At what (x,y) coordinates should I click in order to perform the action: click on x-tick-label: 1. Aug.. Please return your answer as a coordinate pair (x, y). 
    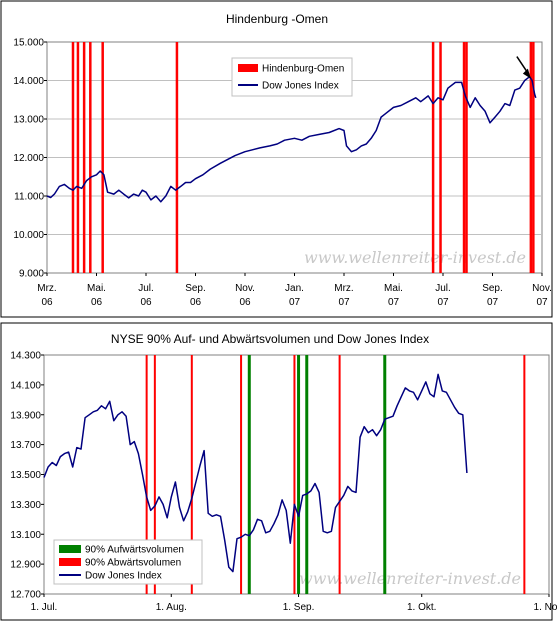
    Looking at the image, I should click on (171, 607).